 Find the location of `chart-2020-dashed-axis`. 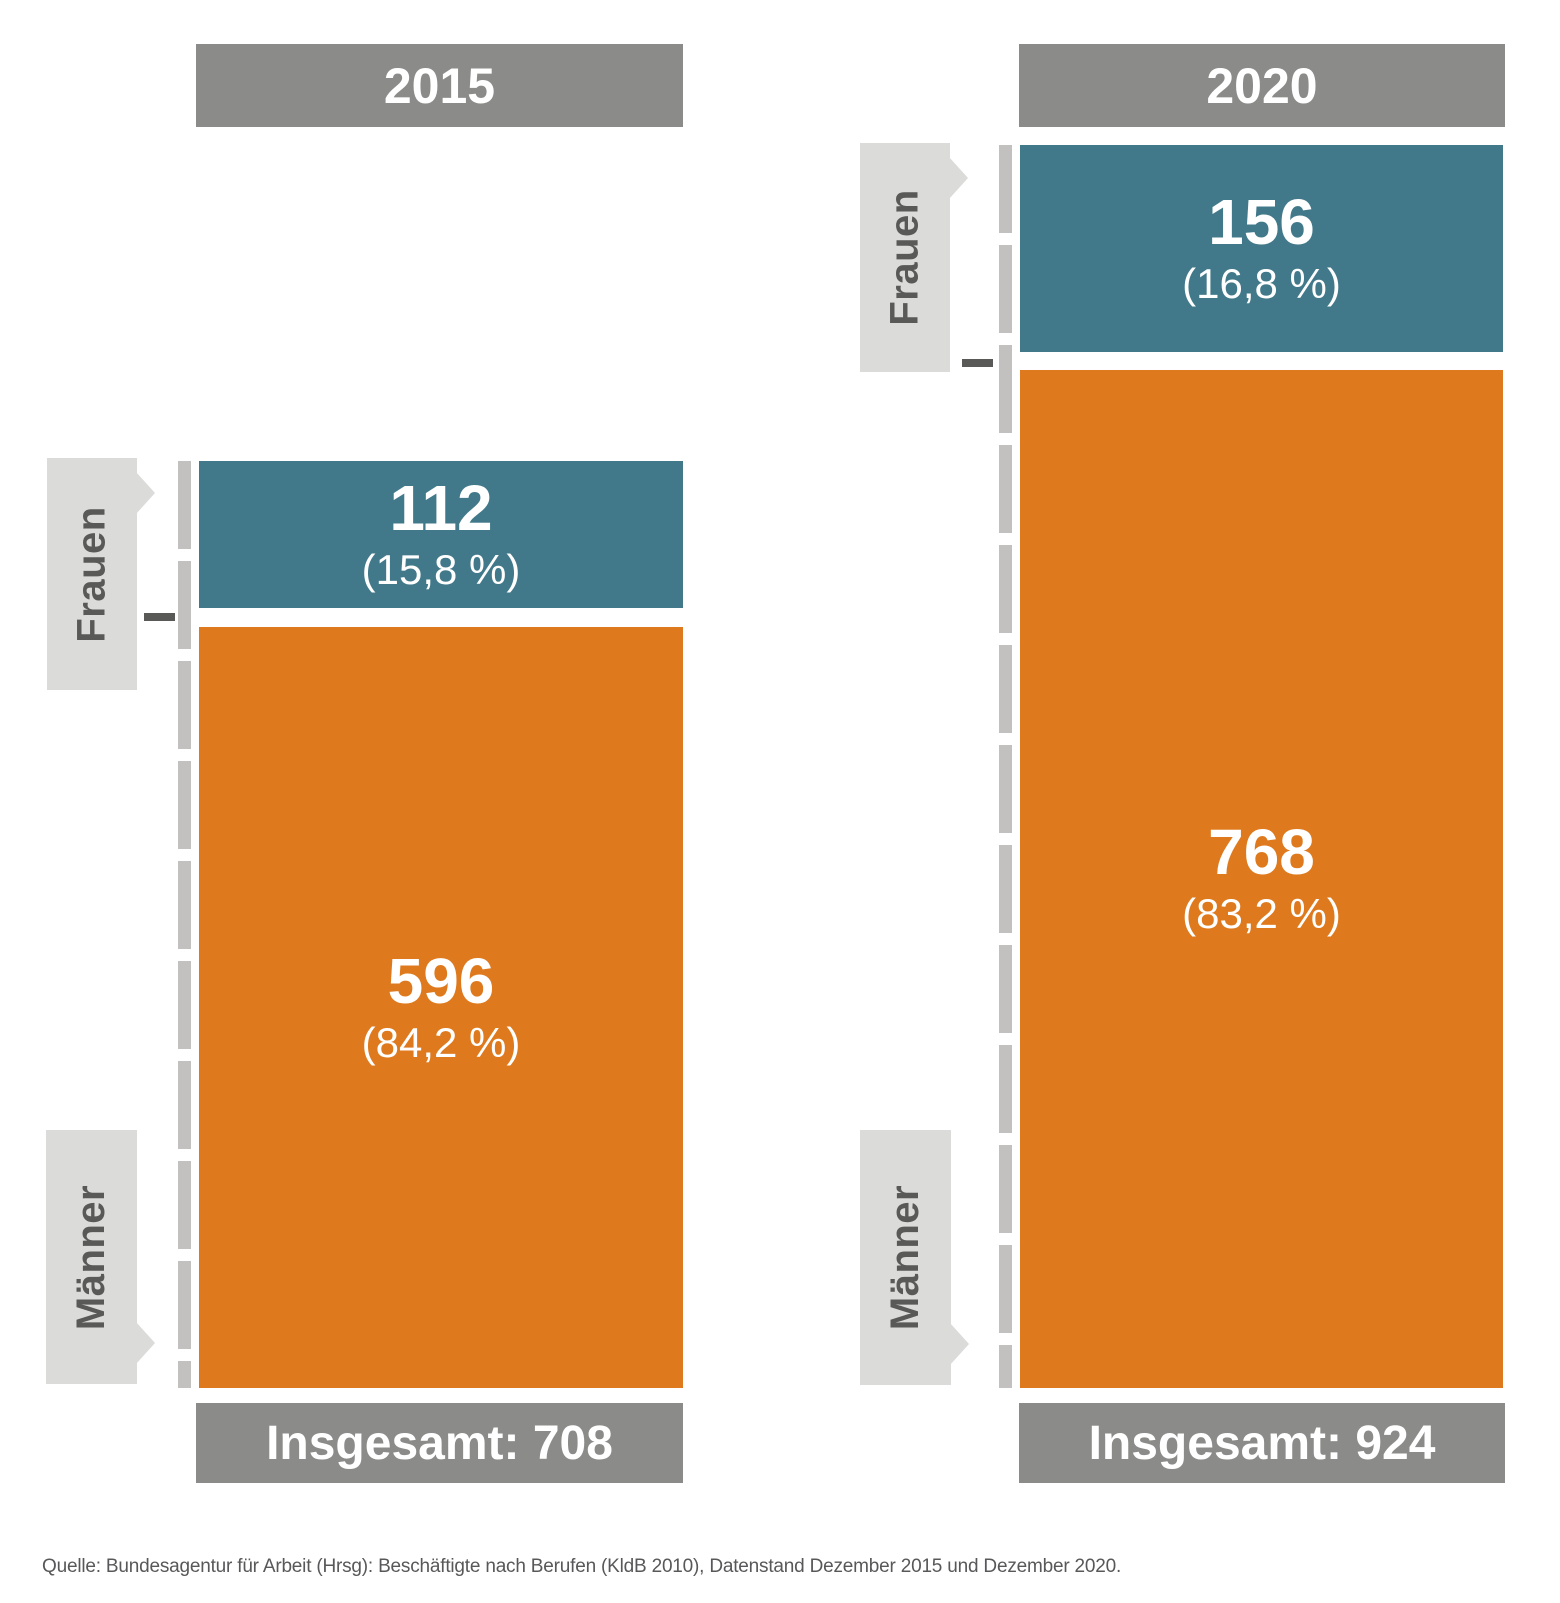

chart-2020-dashed-axis is located at coordinates (1005, 766).